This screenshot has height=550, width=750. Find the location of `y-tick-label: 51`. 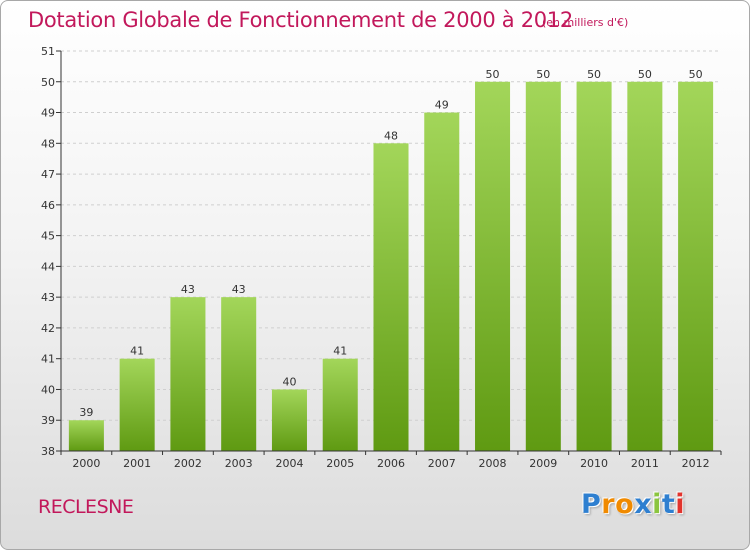

y-tick-label: 51 is located at coordinates (48, 51).